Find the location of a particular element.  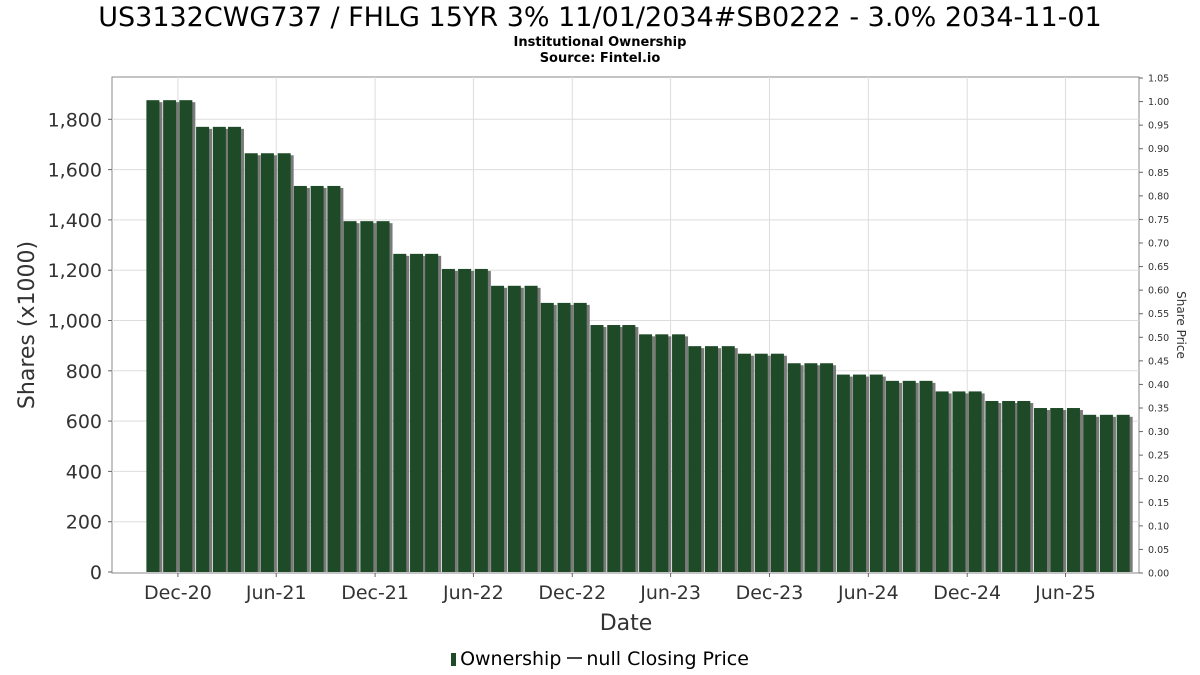

y2-tick-label: 0.95 is located at coordinates (1158, 126).